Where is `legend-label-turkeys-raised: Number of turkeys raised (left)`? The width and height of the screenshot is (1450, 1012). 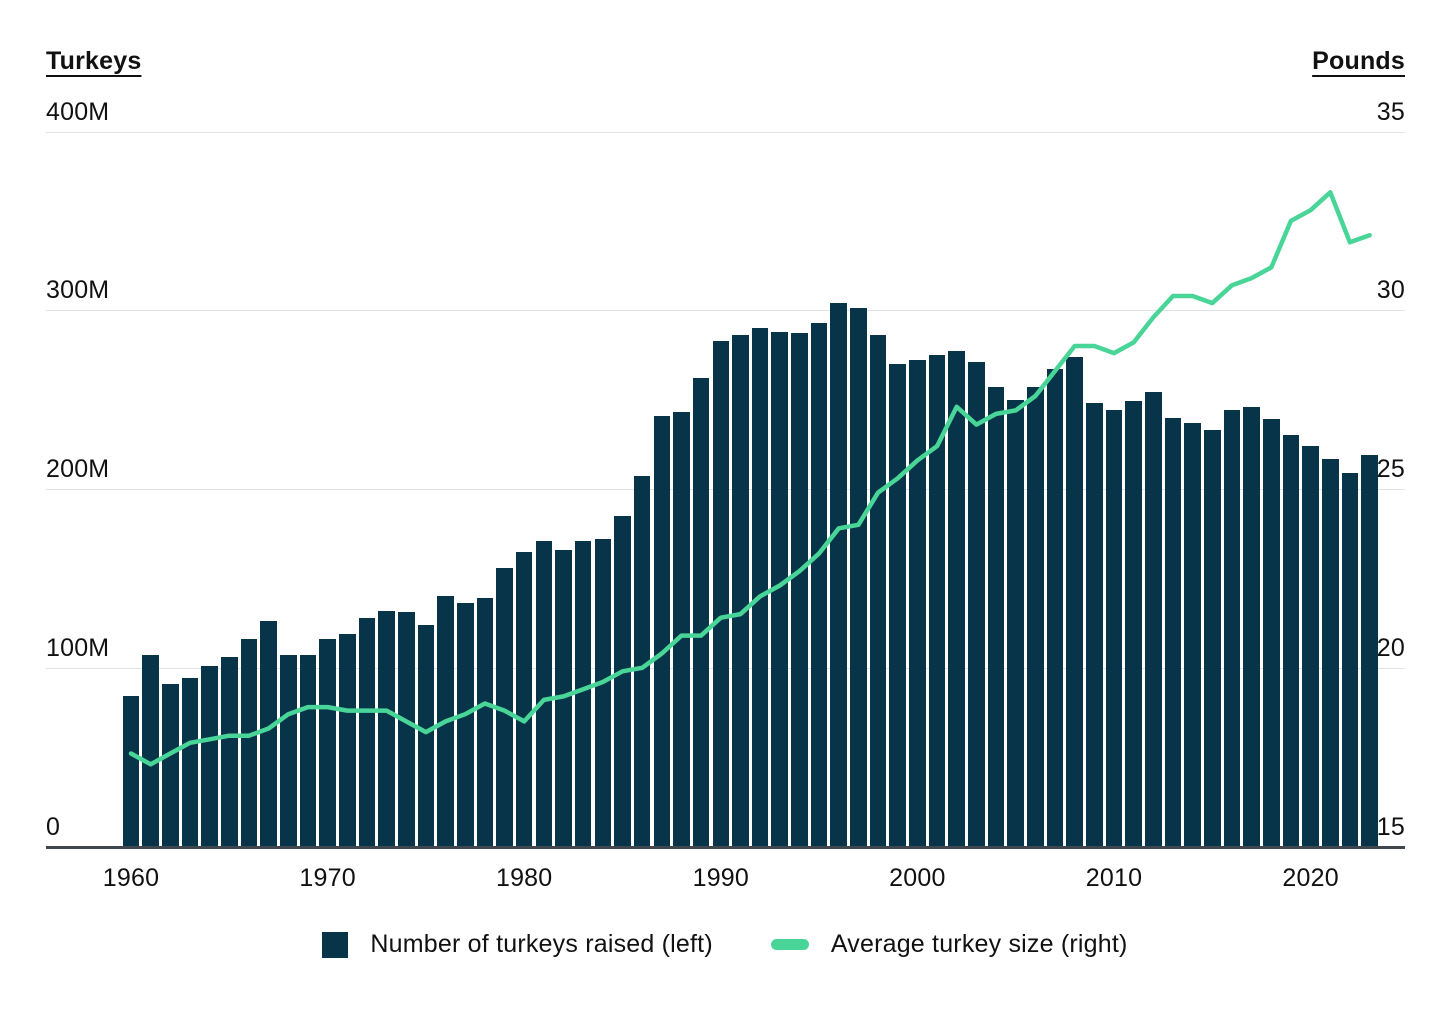
legend-label-turkeys-raised: Number of turkeys raised (left) is located at coordinates (541, 944).